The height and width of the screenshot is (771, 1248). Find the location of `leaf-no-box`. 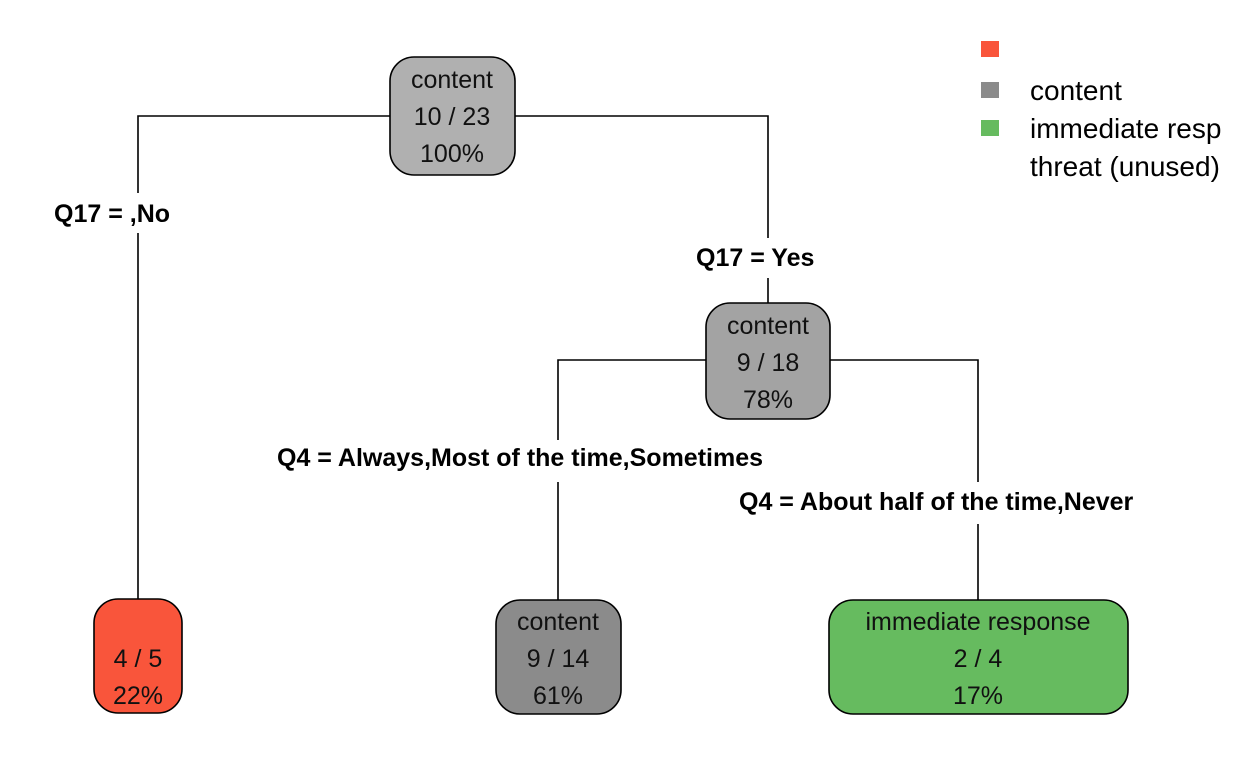

leaf-no-box is located at coordinates (138, 656).